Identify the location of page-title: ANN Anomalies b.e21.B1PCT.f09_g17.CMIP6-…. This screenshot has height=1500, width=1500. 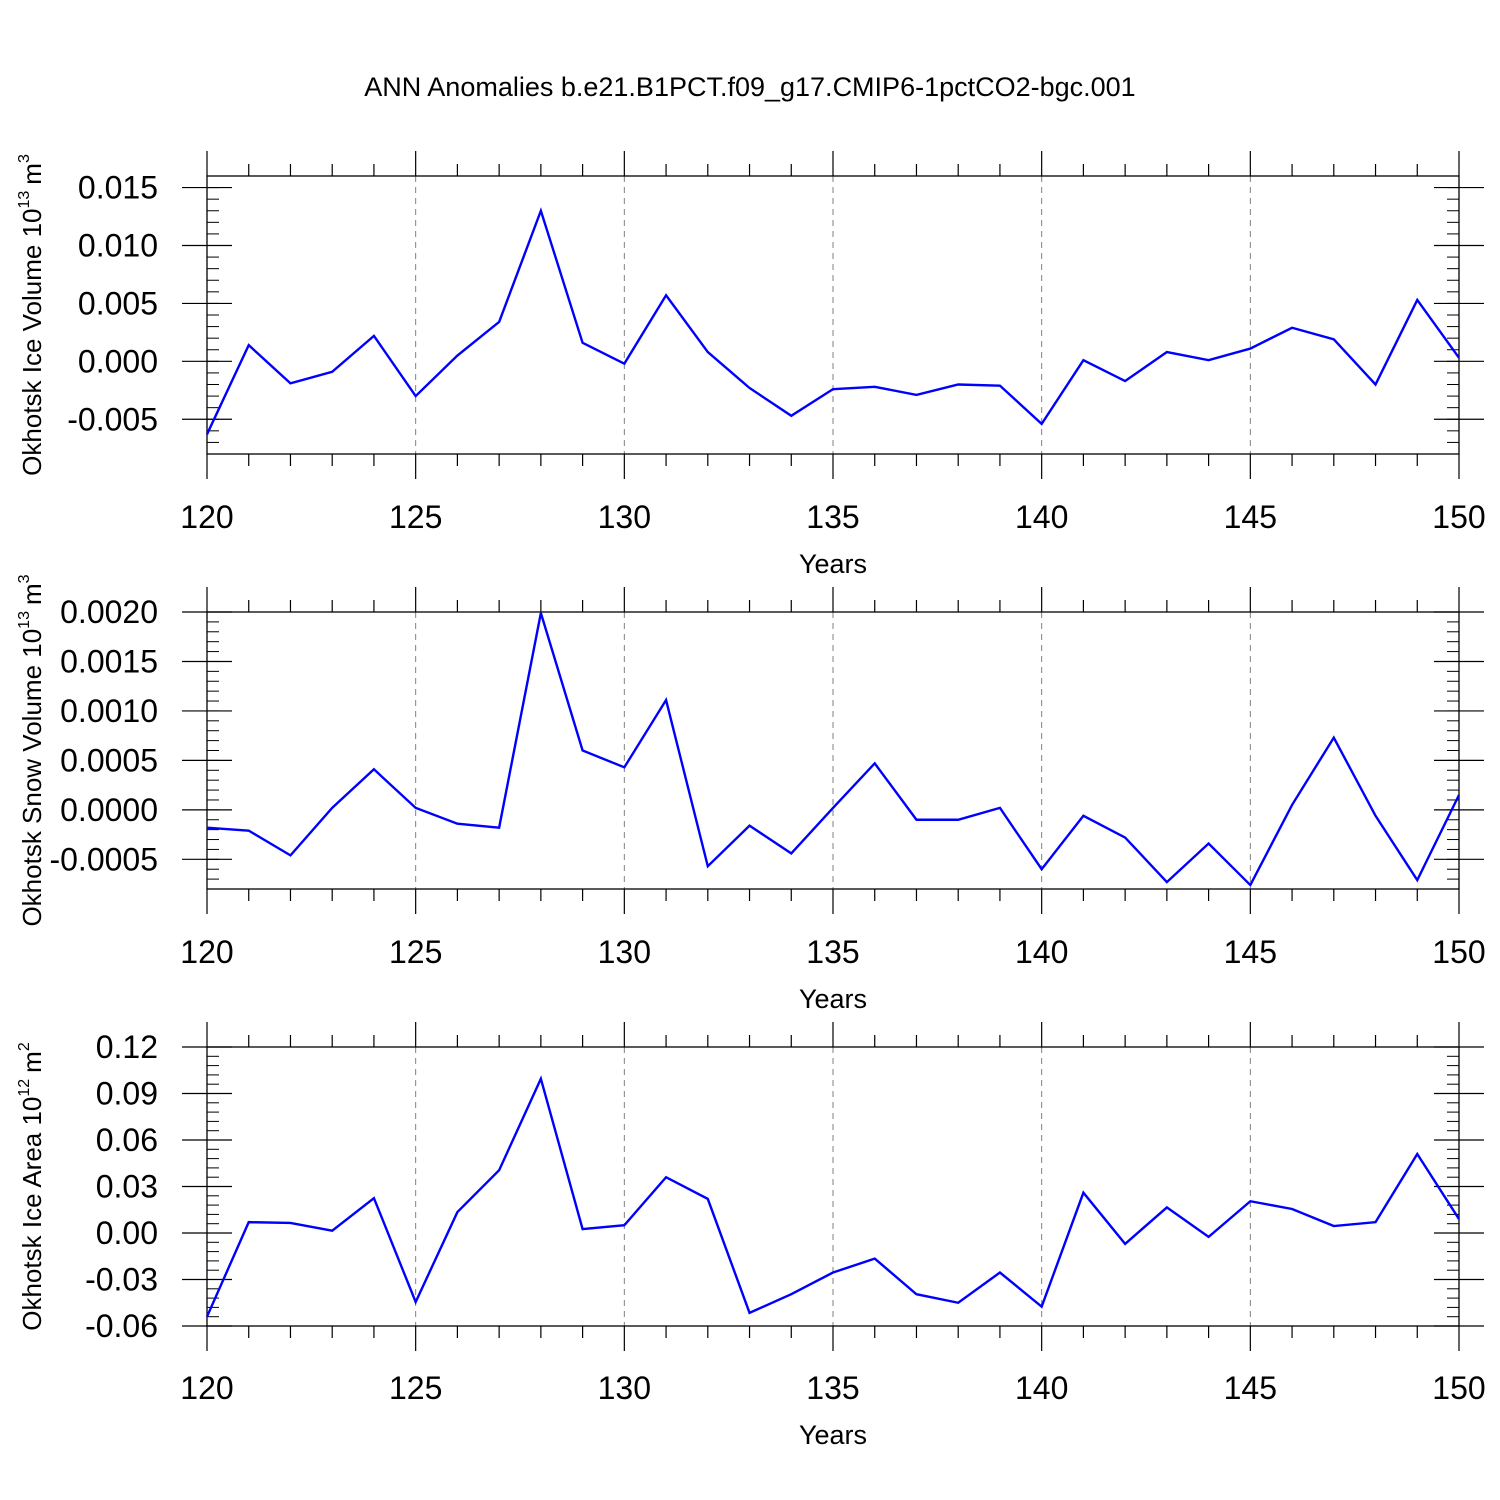
(750, 87).